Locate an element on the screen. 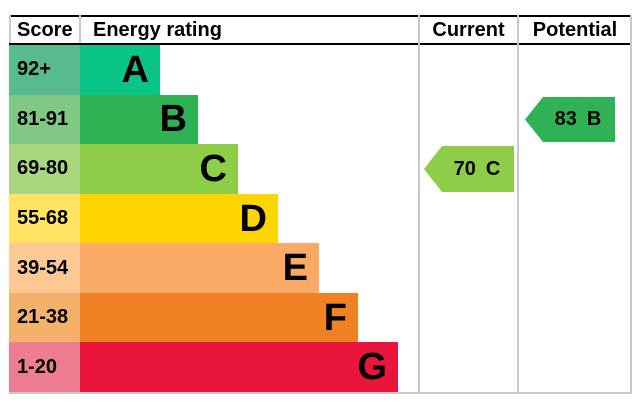 The height and width of the screenshot is (413, 635). potential-rating-letter: B is located at coordinates (594, 119).